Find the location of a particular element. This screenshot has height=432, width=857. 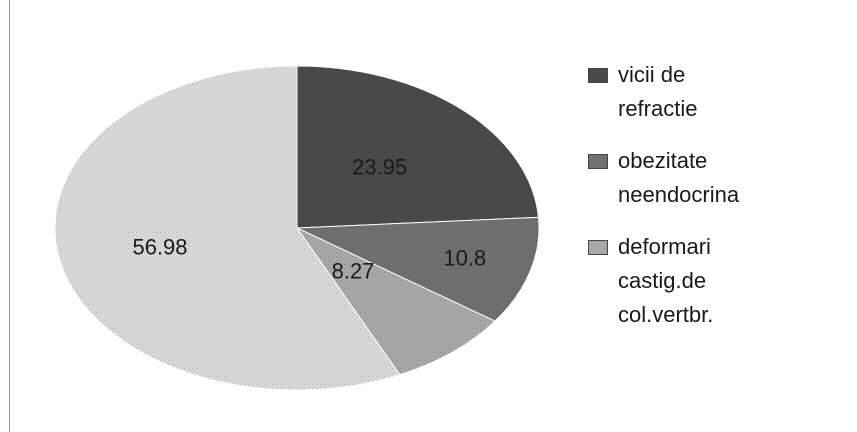

legend-swatch-vicii-de-refractie is located at coordinates (598, 75).